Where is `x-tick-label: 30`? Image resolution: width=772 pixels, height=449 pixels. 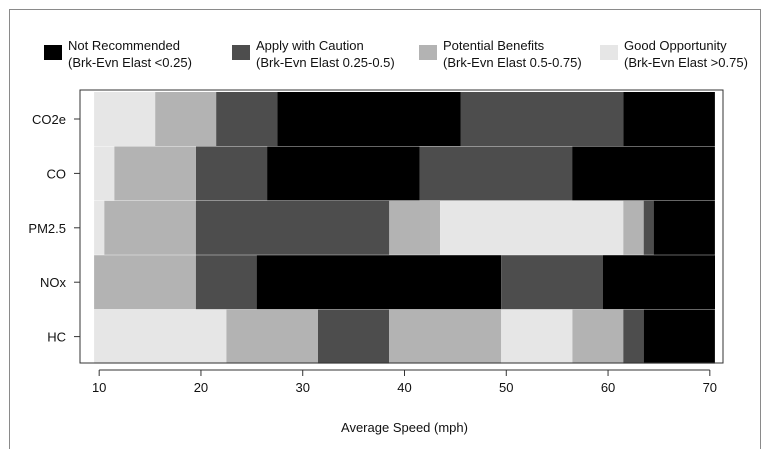
x-tick-label: 30 is located at coordinates (302, 387).